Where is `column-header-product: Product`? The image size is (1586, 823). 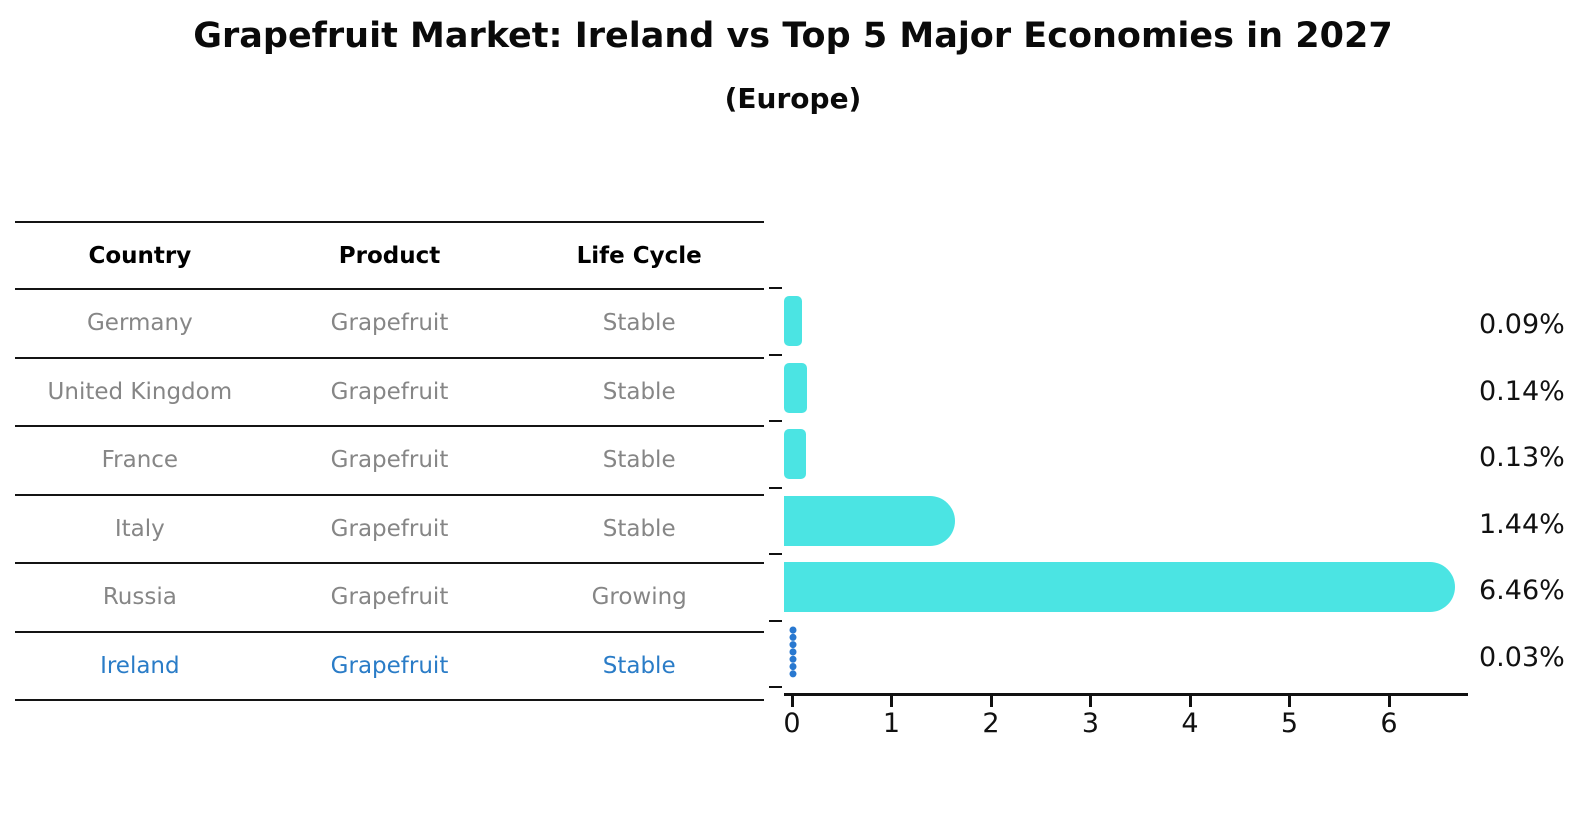 column-header-product: Product is located at coordinates (389, 255).